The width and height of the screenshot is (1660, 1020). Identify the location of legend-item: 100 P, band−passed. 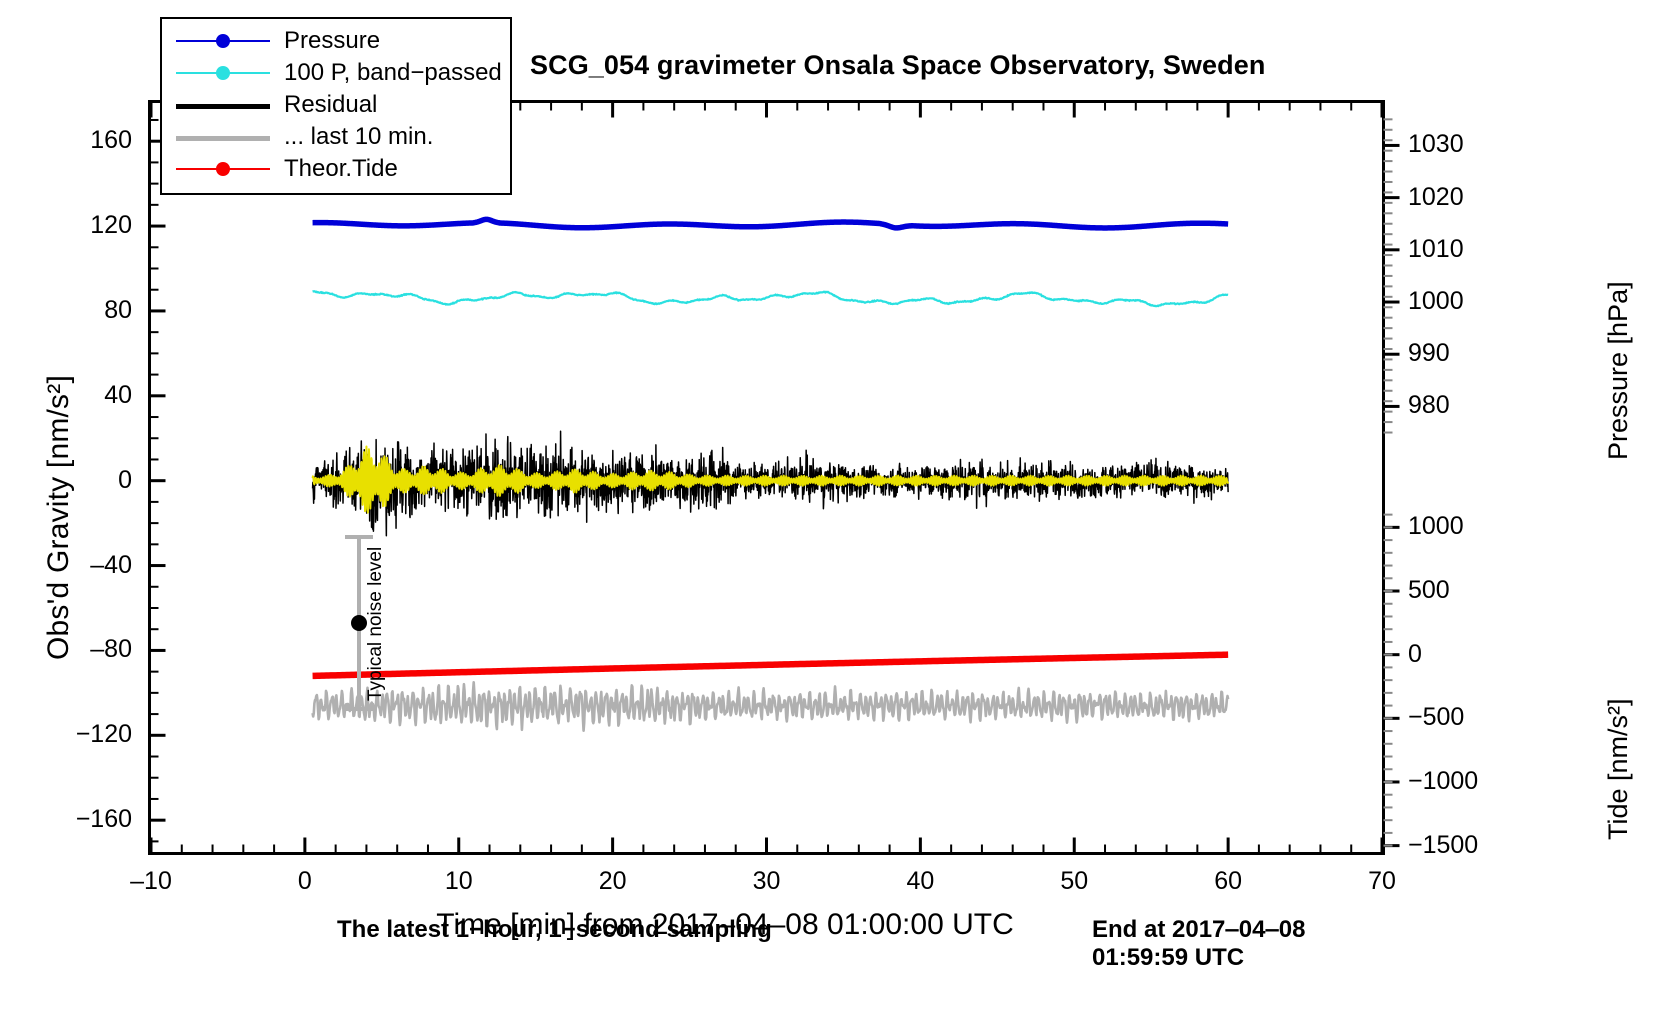
(336, 73).